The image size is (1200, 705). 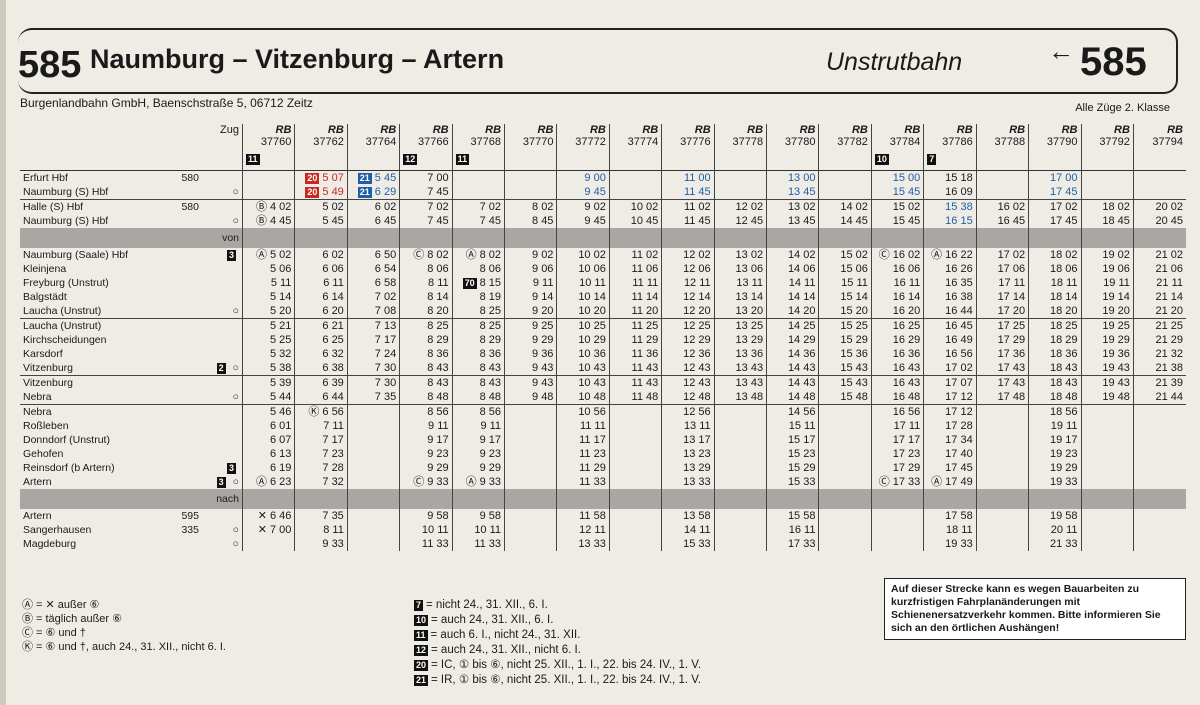 I want to click on time: 16 43, so click(x=906, y=382).